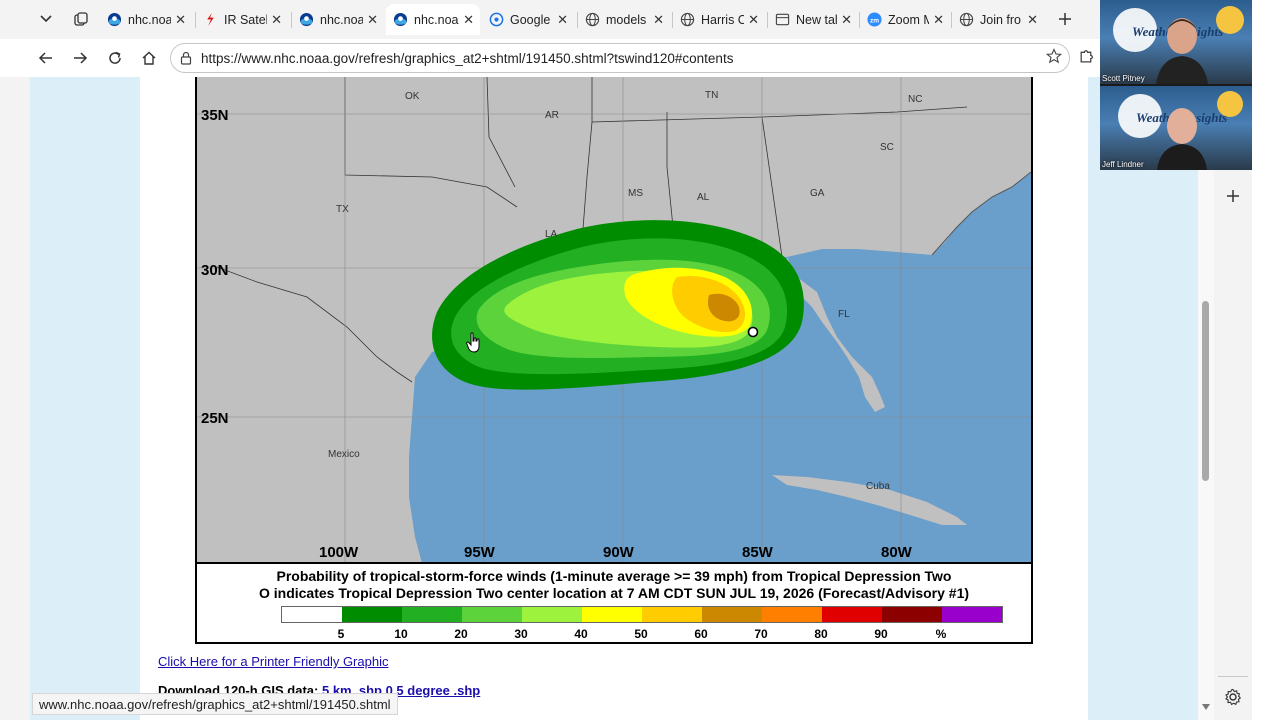 This screenshot has height=720, width=1280. Describe the element at coordinates (215, 270) in the screenshot. I see `lat-label-30n: 30N` at that location.